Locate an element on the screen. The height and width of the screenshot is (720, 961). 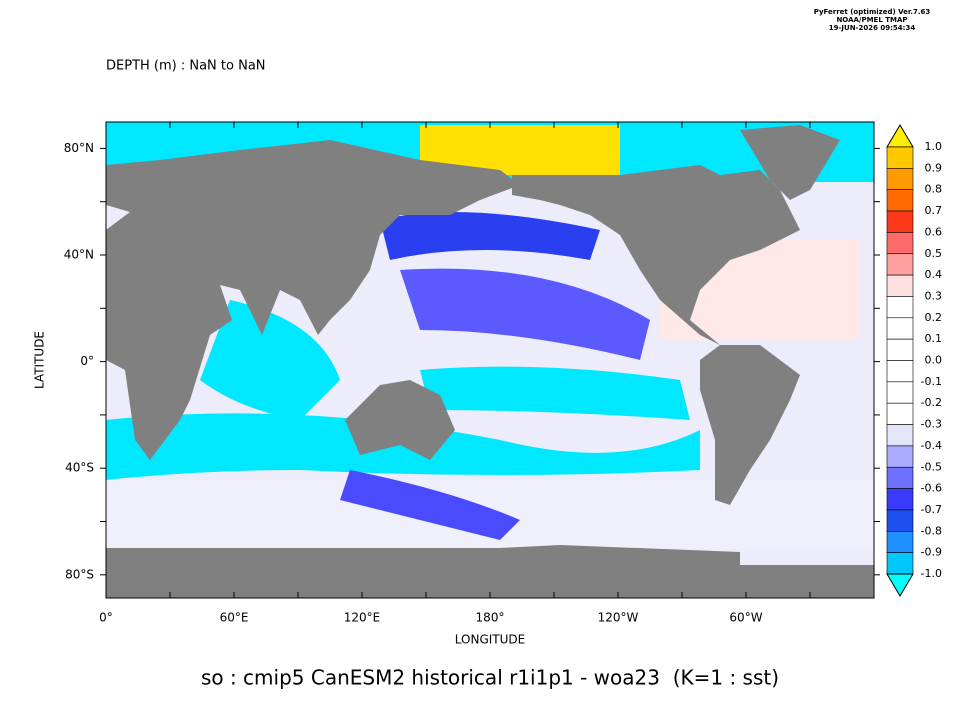
y-axis-label: LATITUDE is located at coordinates (40, 360).